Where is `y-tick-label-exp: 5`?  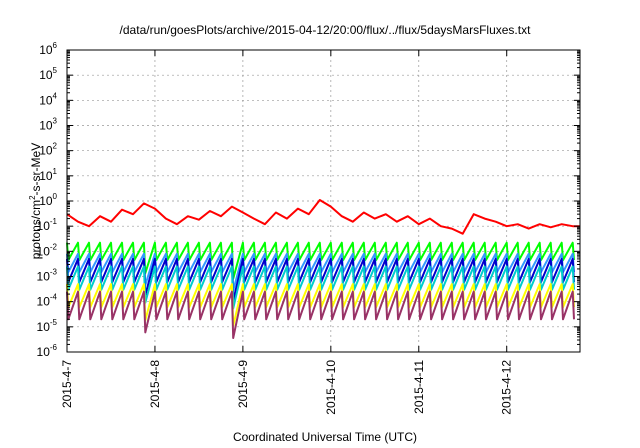 y-tick-label-exp: 5 is located at coordinates (55, 70).